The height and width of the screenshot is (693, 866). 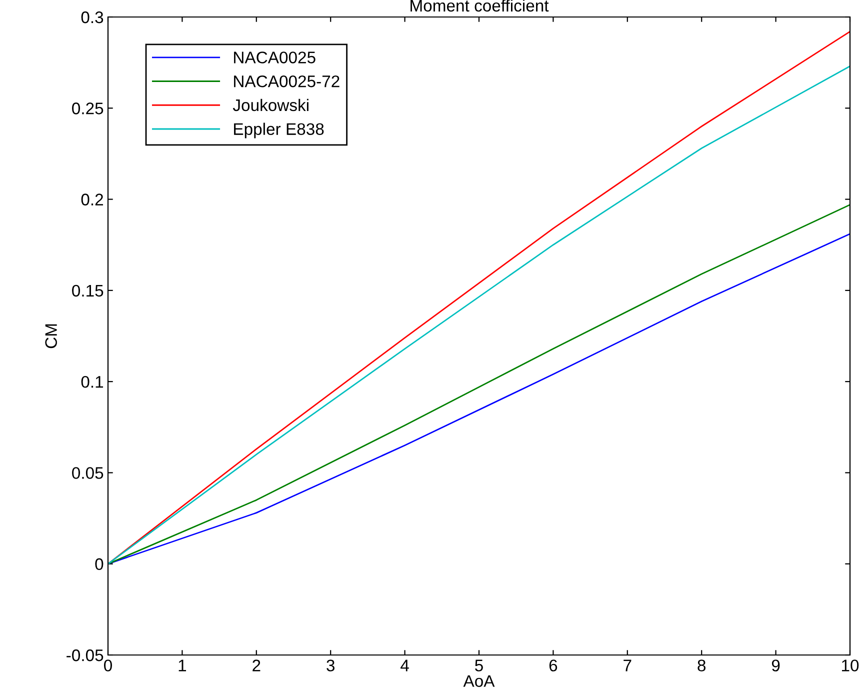 What do you see at coordinates (553, 666) in the screenshot?
I see `x-tick-label: 6` at bounding box center [553, 666].